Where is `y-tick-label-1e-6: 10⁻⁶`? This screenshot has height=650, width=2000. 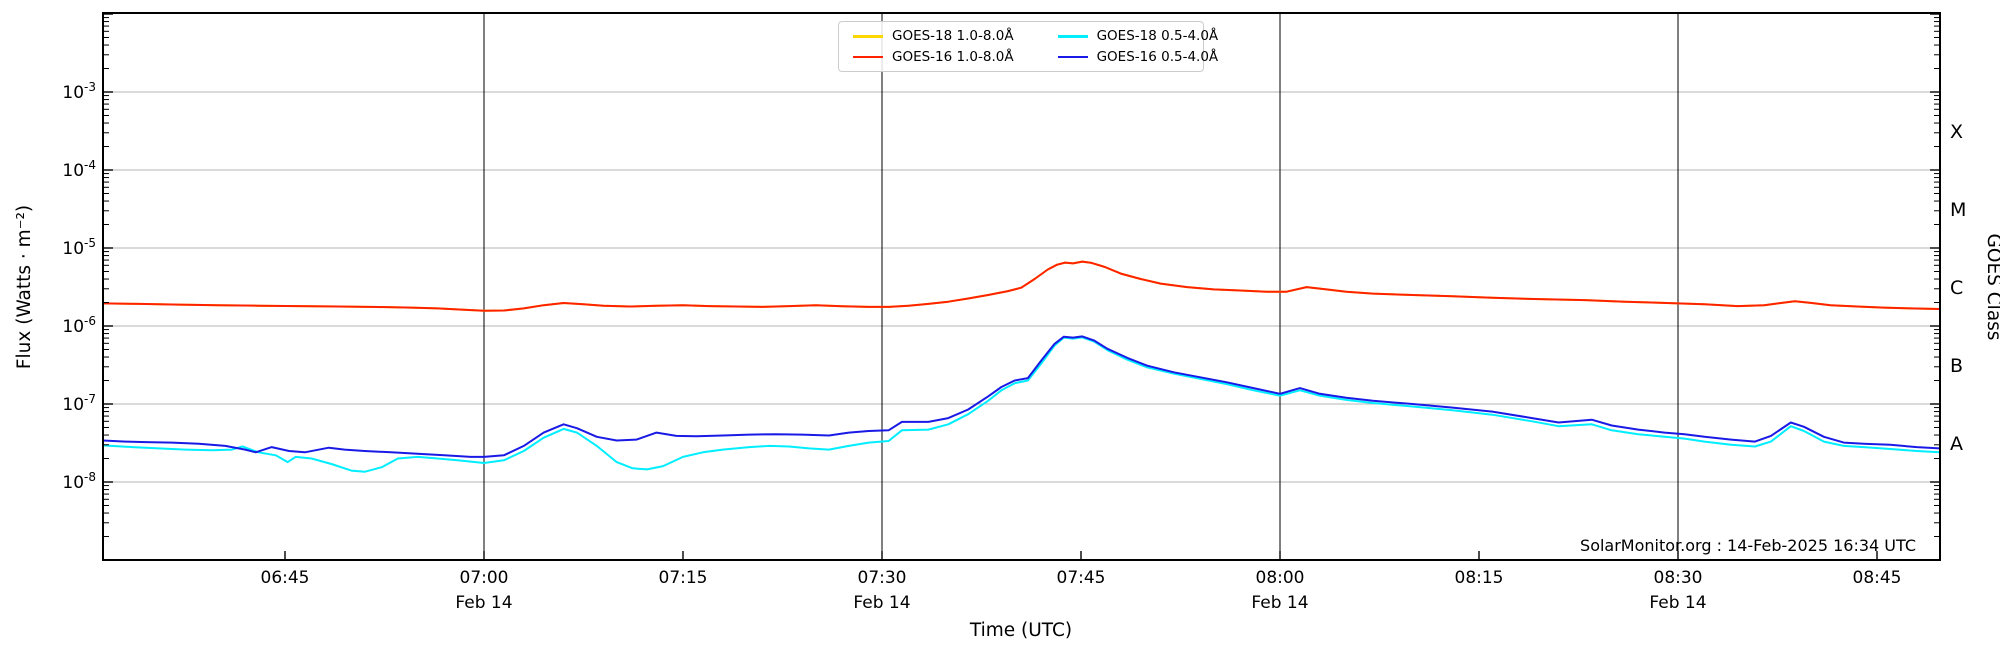 y-tick-label-1e-6: 10⁻⁶ is located at coordinates (79, 325).